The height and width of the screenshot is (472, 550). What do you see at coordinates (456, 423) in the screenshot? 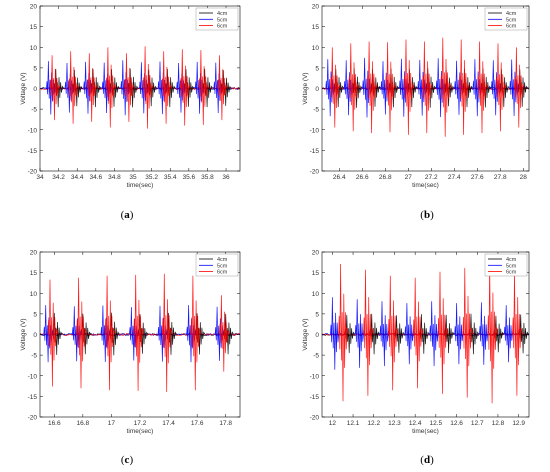
I see `x-tick-label: 12.6` at bounding box center [456, 423].